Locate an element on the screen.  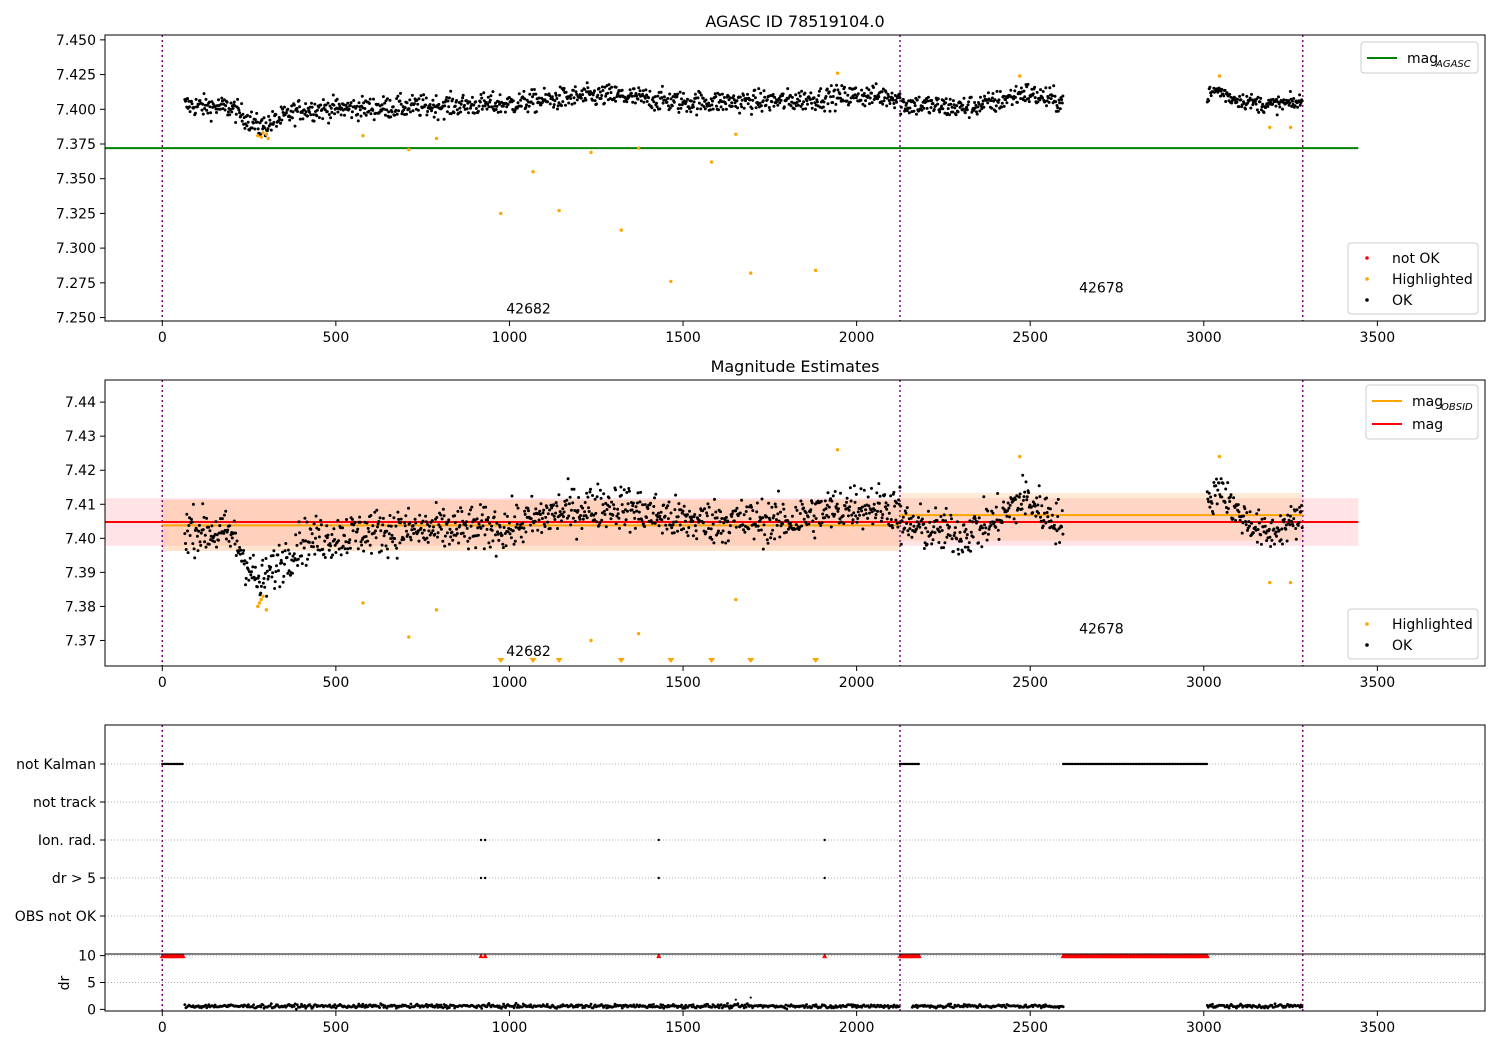
y-tick-label: 7.350 is located at coordinates (76, 180).